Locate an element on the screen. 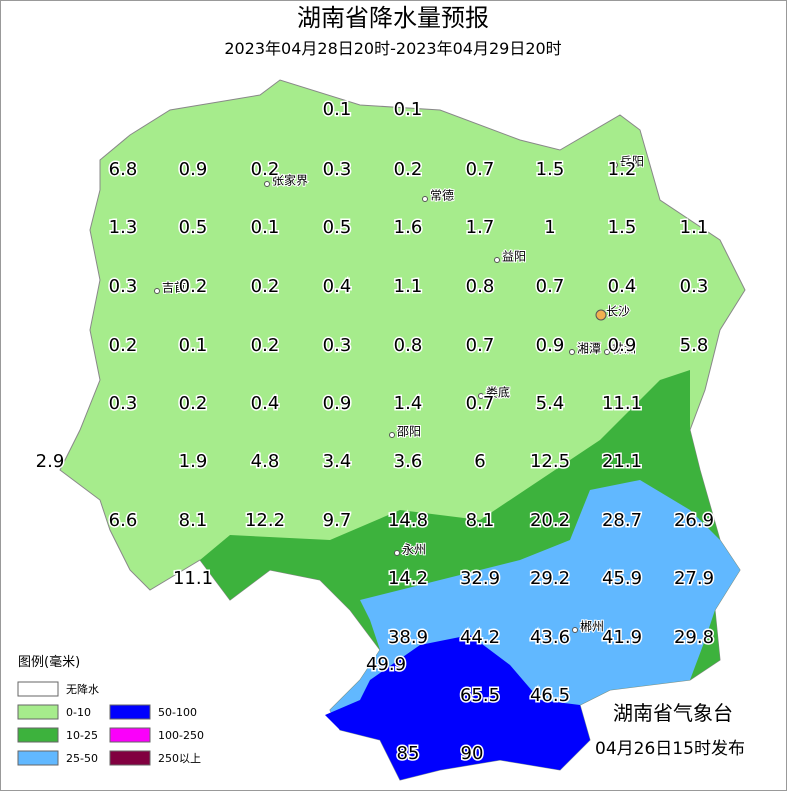 The height and width of the screenshot is (791, 787). rain-value: 38.9 is located at coordinates (408, 637).